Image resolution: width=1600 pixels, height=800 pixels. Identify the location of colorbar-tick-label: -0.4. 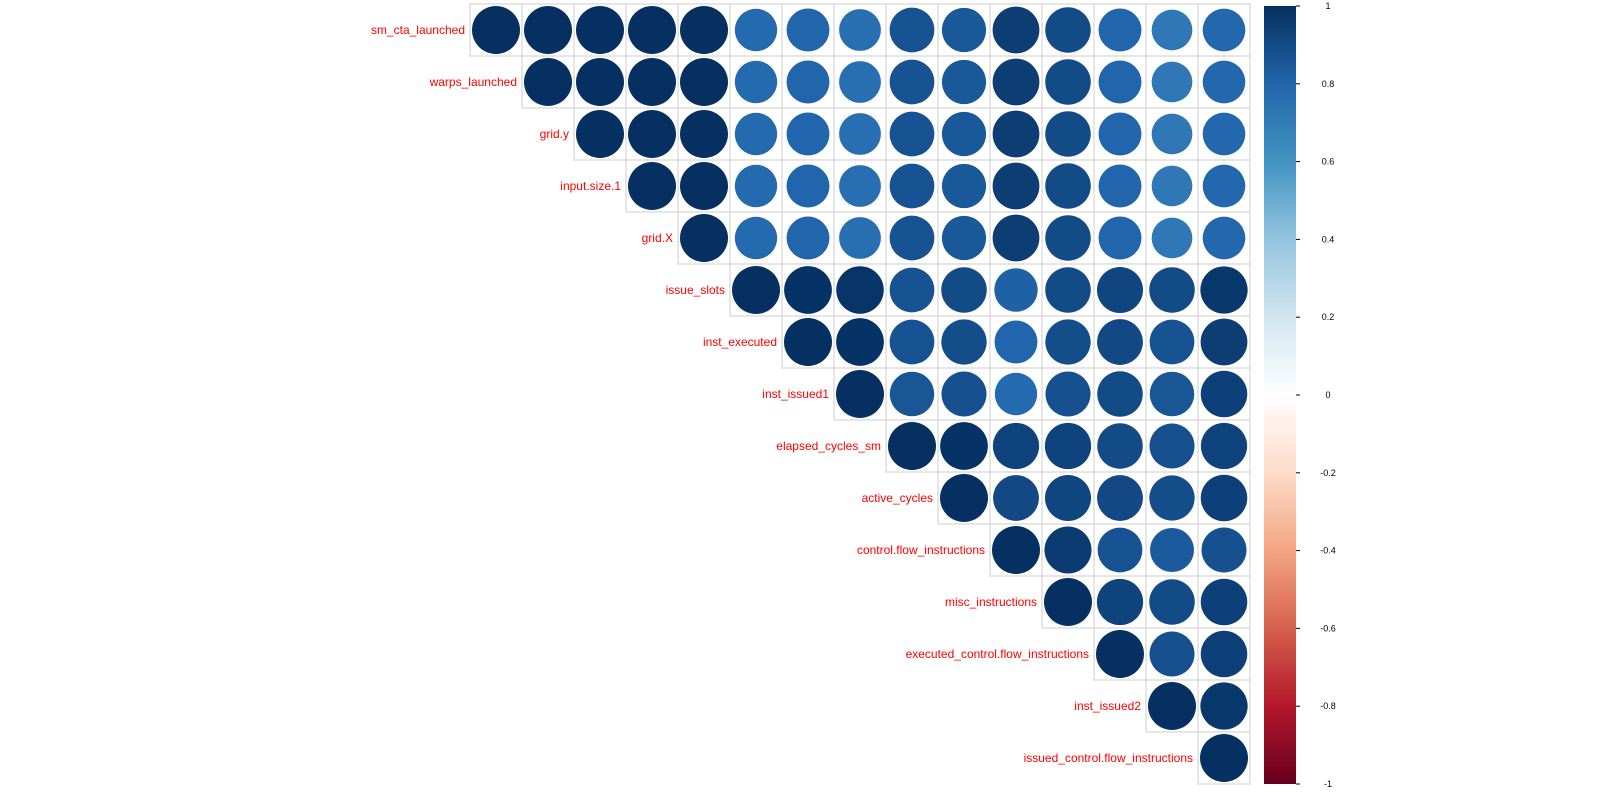
(1328, 551).